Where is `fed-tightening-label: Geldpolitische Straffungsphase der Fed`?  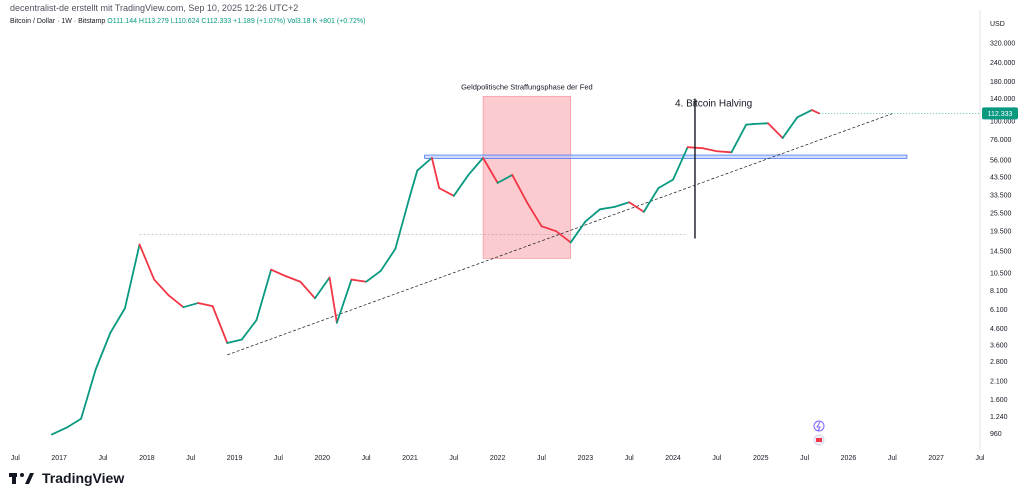 fed-tightening-label: Geldpolitische Straffungsphase der Fed is located at coordinates (527, 86).